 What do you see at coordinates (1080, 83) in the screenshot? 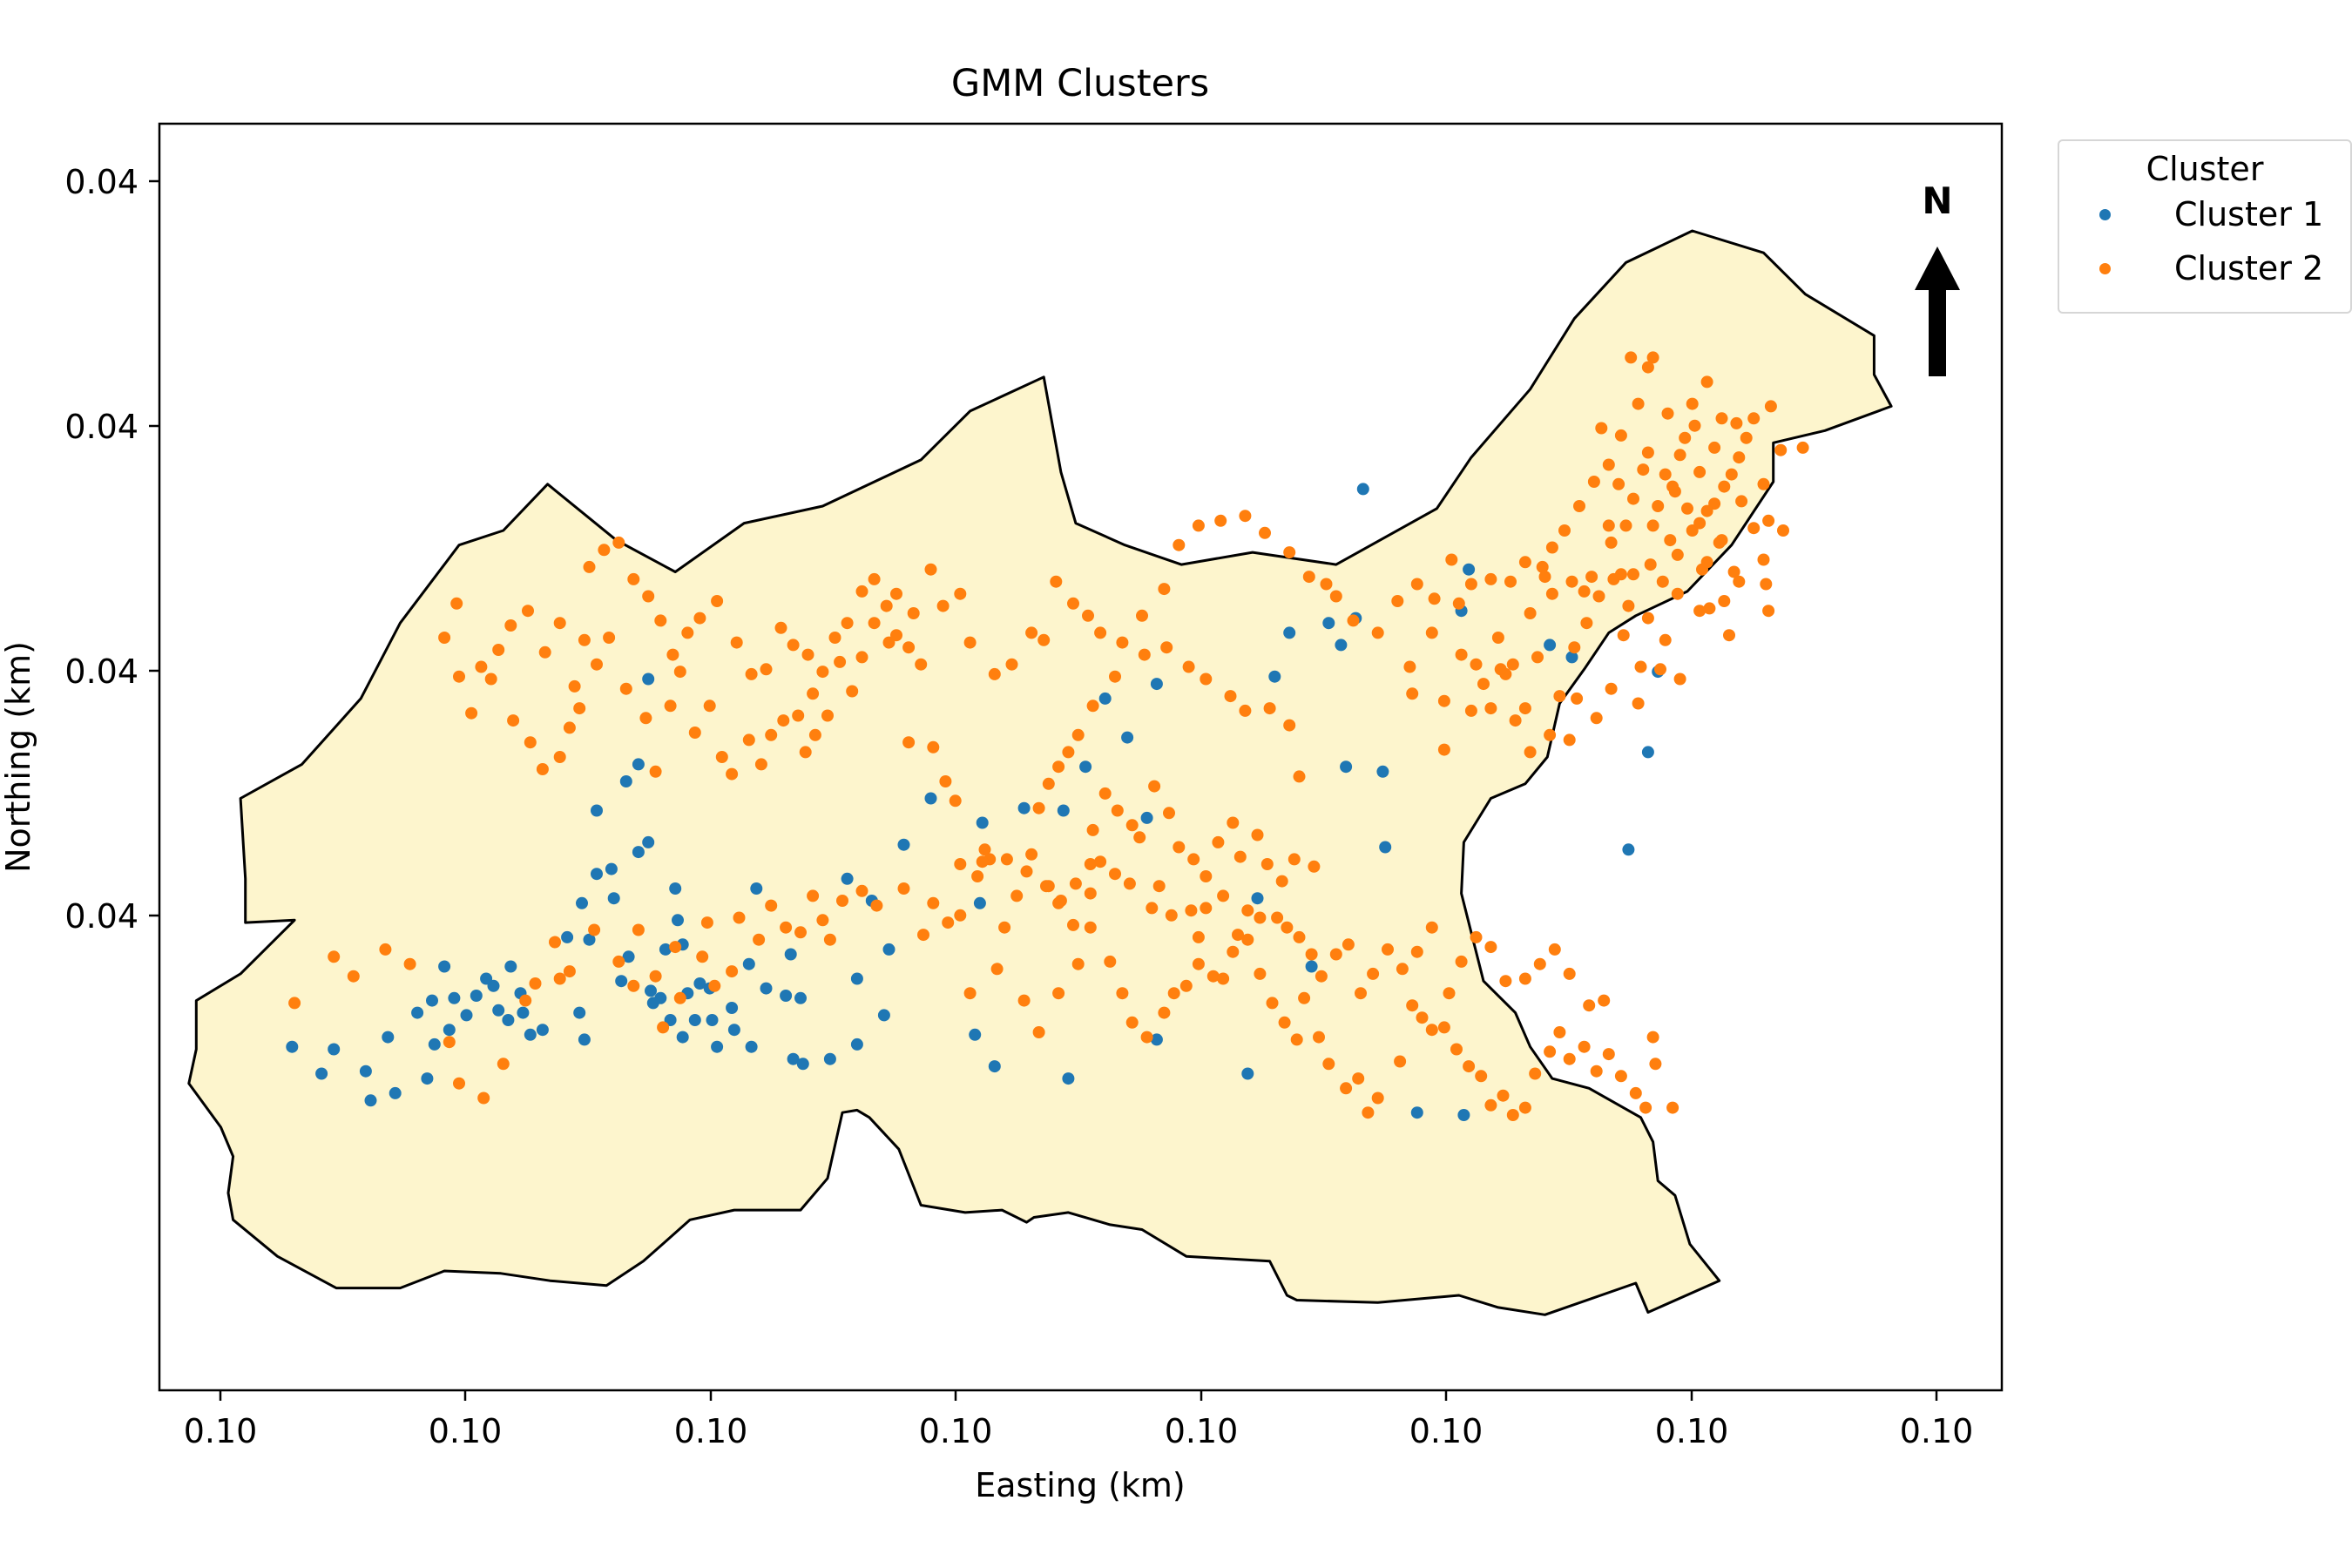
I see `chart-title: GMM Clusters` at bounding box center [1080, 83].